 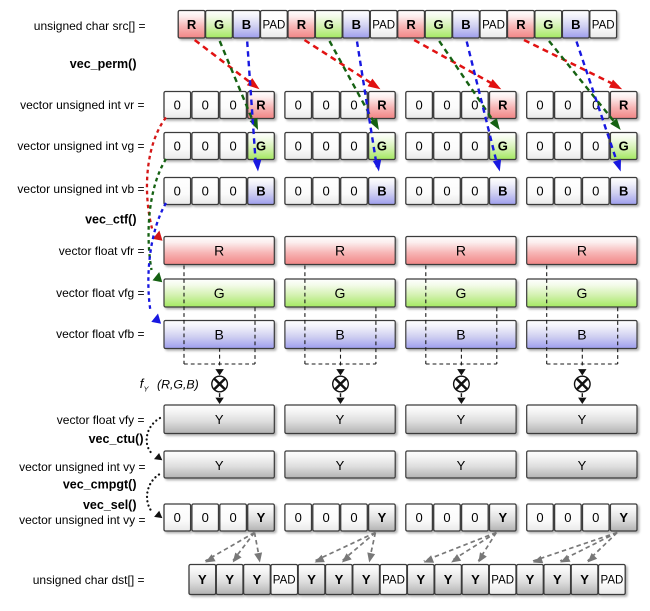 I want to click on svg-text: vec_perm(), so click(x=103, y=64).